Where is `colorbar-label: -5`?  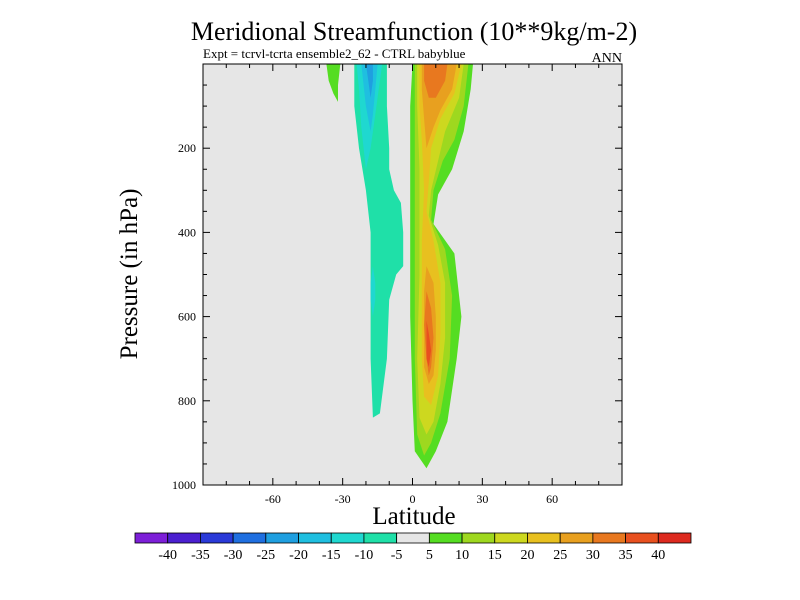 colorbar-label: -5 is located at coordinates (397, 555).